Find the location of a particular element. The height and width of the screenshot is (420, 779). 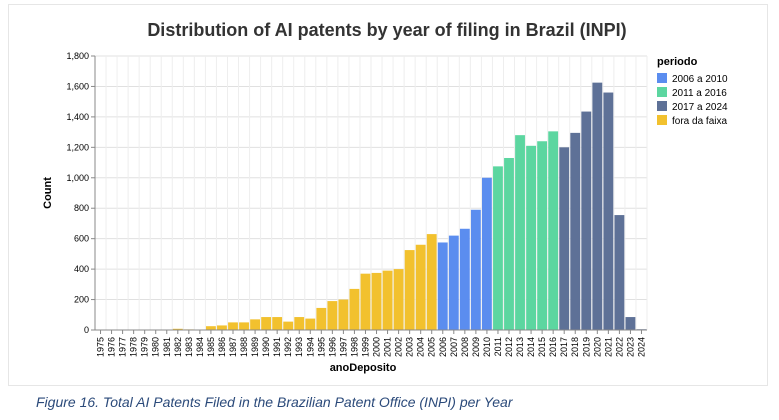

x-tick-label: 2004 is located at coordinates (421, 347).